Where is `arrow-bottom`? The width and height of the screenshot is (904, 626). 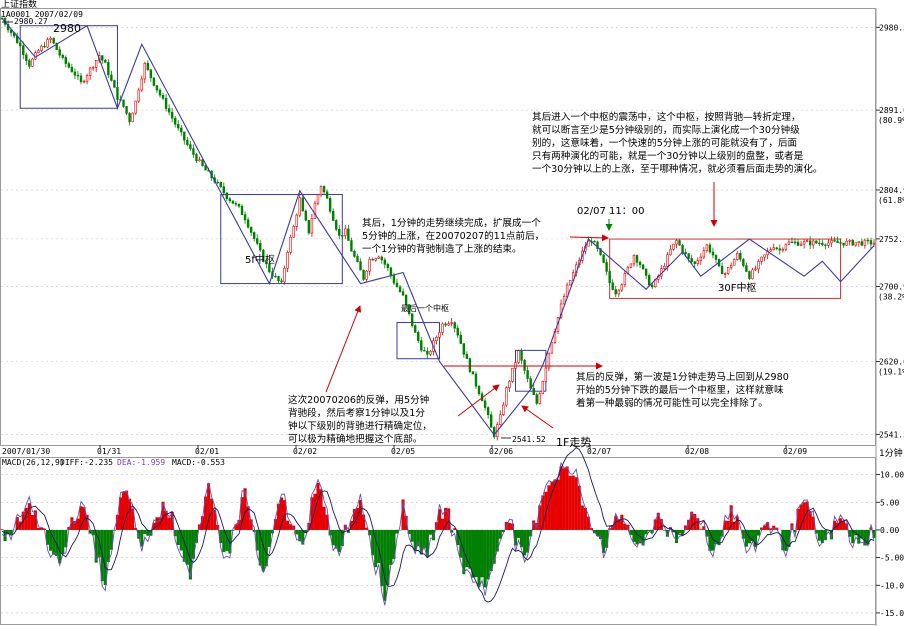 arrow-bottom is located at coordinates (478, 400).